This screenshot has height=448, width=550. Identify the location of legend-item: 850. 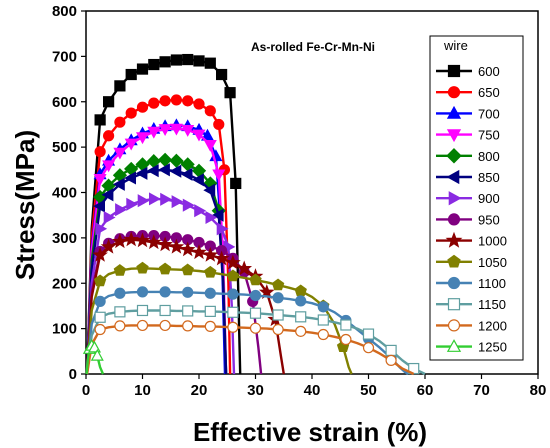
(468, 177).